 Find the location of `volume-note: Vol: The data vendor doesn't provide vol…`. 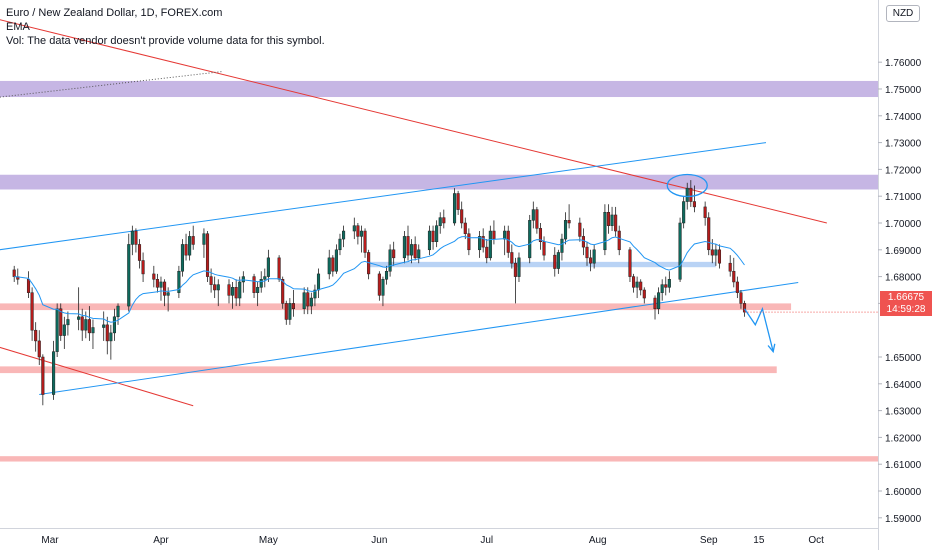

volume-note: Vol: The data vendor doesn't provide vol… is located at coordinates (165, 41).